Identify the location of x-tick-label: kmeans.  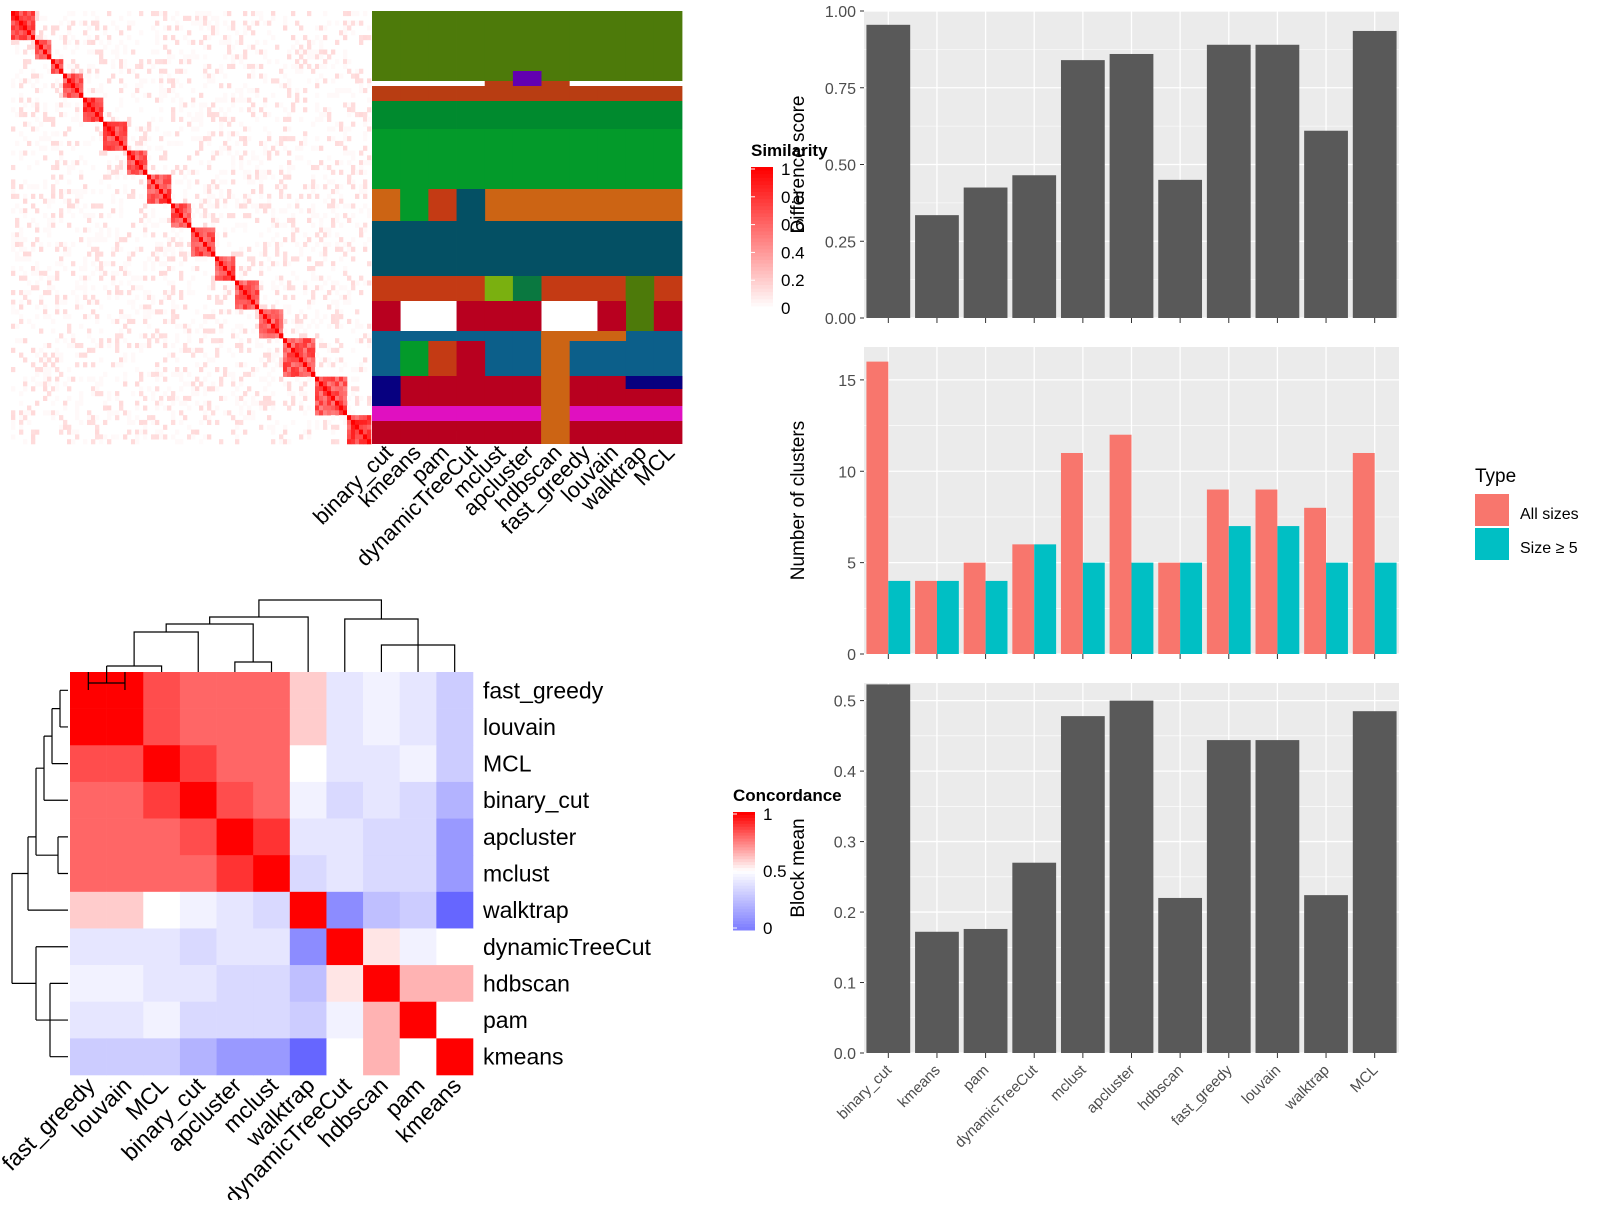
(919, 1086).